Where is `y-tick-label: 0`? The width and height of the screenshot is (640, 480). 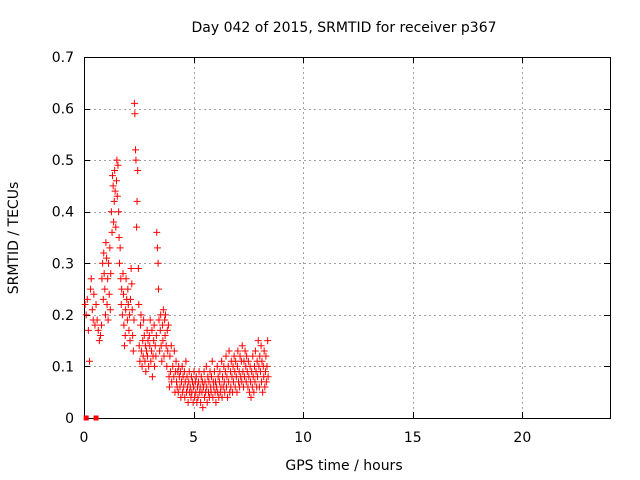
y-tick-label: 0 is located at coordinates (69, 419).